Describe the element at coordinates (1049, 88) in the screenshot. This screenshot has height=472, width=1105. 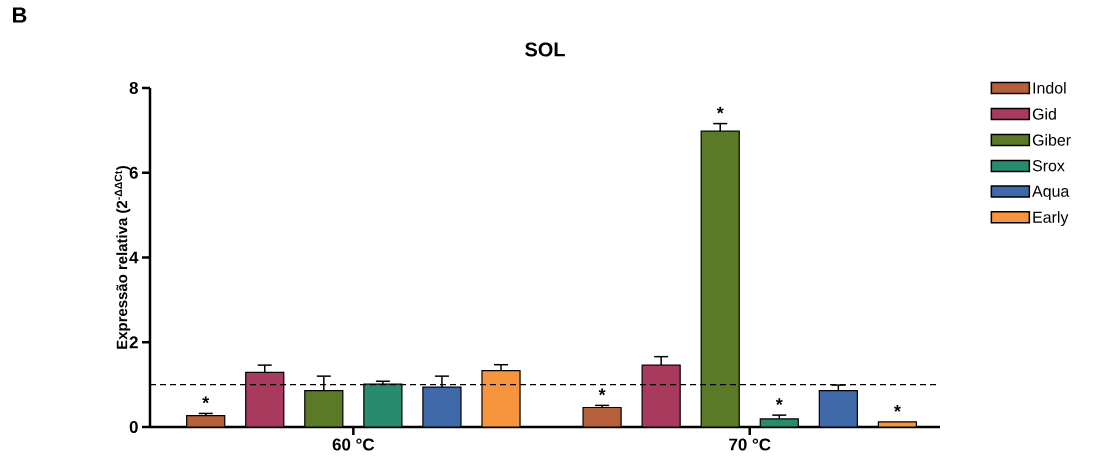
I see `legend-label: Indol` at that location.